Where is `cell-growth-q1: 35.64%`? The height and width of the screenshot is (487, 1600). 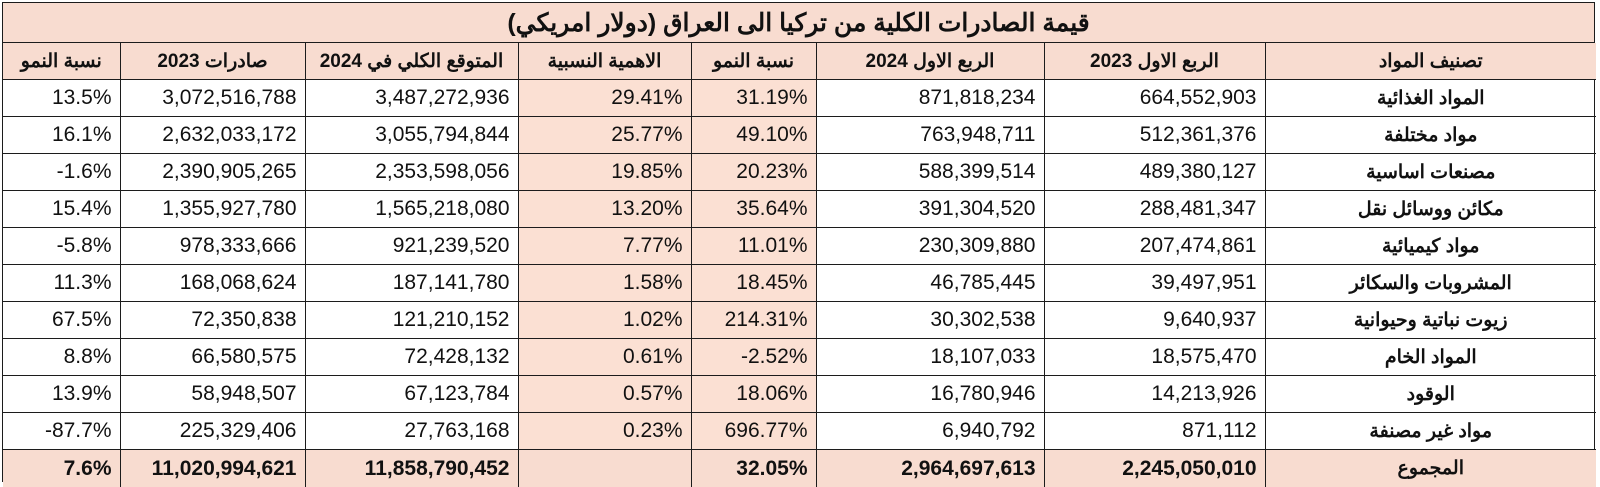
cell-growth-q1: 35.64% is located at coordinates (753, 209).